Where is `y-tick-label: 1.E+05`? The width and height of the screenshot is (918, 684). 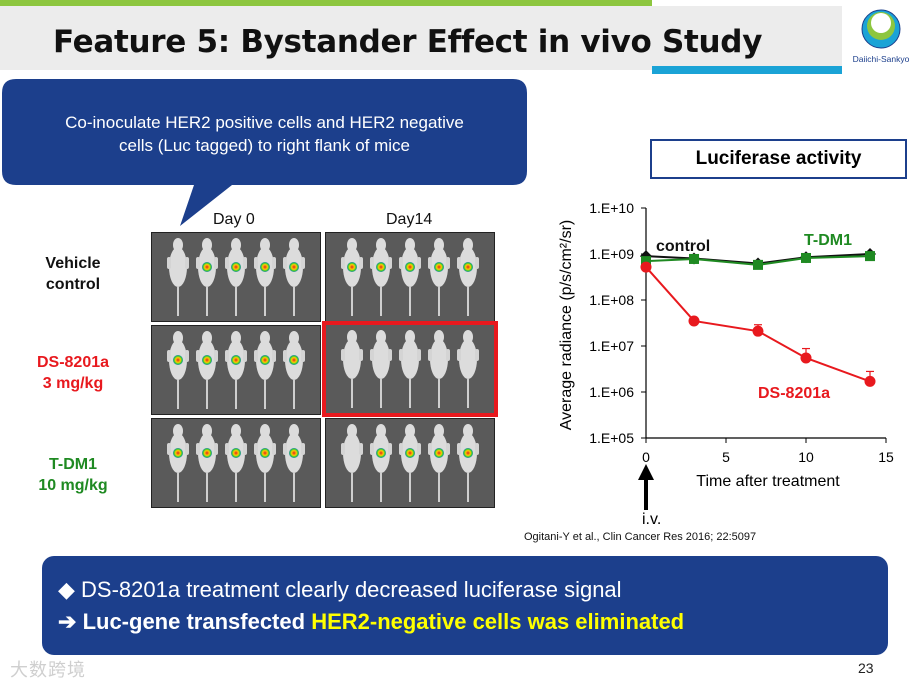 y-tick-label: 1.E+05 is located at coordinates (611, 438).